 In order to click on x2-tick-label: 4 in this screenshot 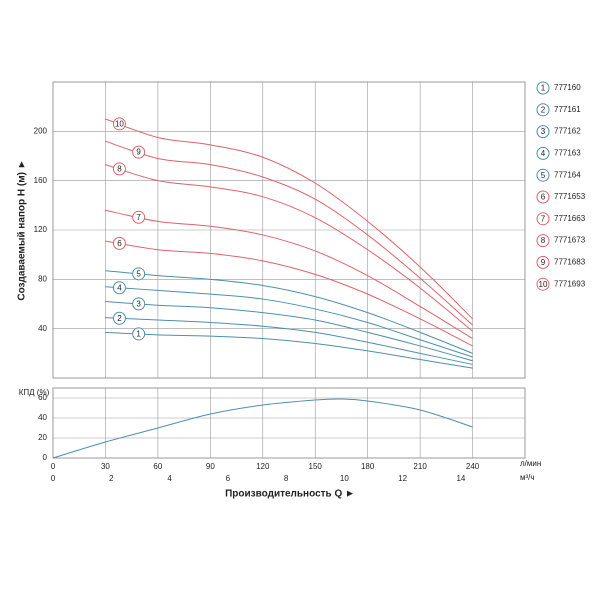, I will do `click(169, 478)`.